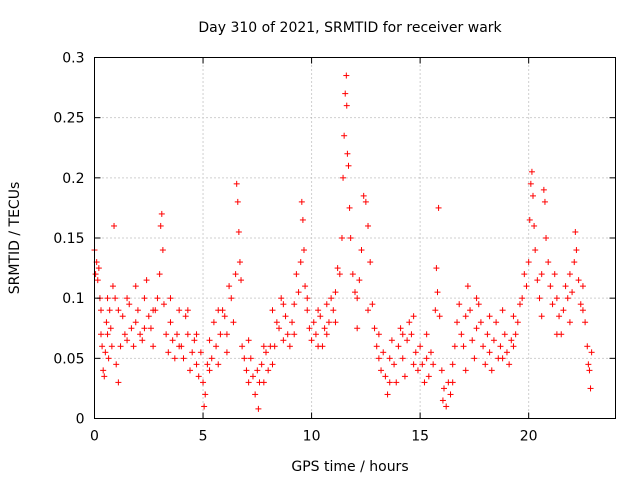 The width and height of the screenshot is (640, 480). I want to click on y-tick-label: 0, so click(80, 420).